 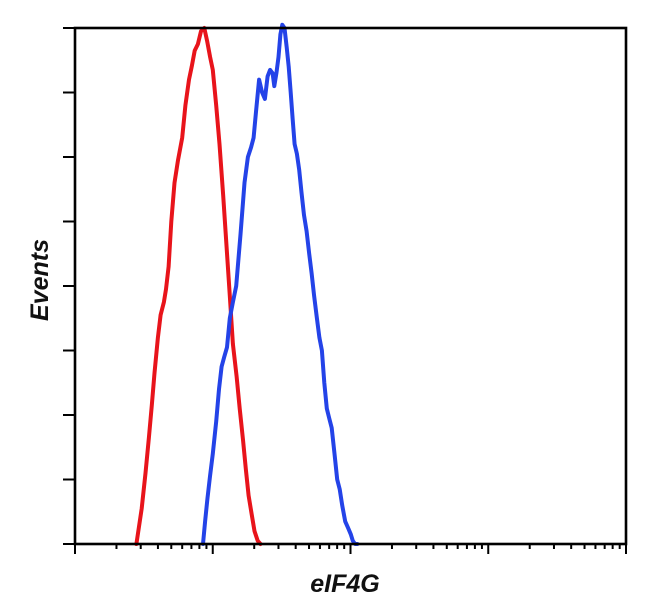 What do you see at coordinates (344, 584) in the screenshot?
I see `x-axis-label: eIF4G` at bounding box center [344, 584].